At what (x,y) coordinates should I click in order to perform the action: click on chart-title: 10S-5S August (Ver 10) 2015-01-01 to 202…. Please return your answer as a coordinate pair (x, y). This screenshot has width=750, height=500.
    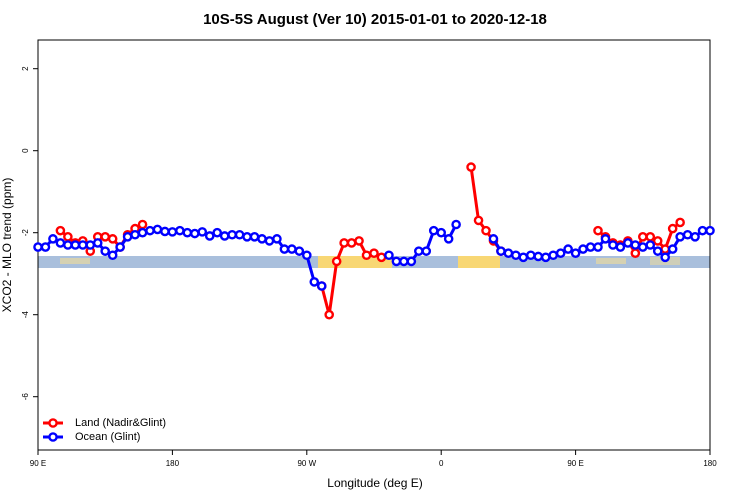
    Looking at the image, I should click on (375, 19).